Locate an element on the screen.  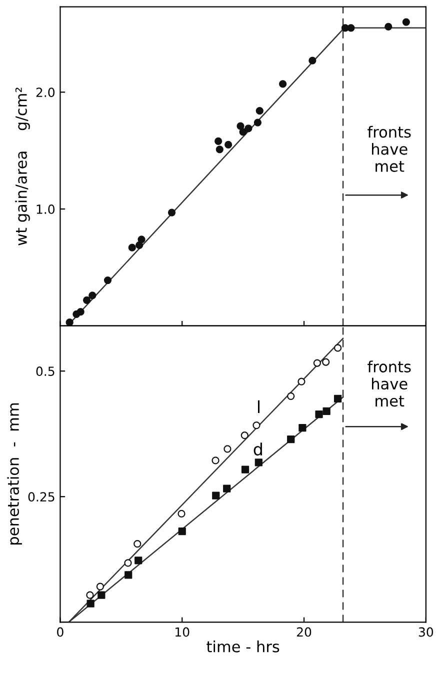
x-tick-label: 20 is located at coordinates (304, 632).